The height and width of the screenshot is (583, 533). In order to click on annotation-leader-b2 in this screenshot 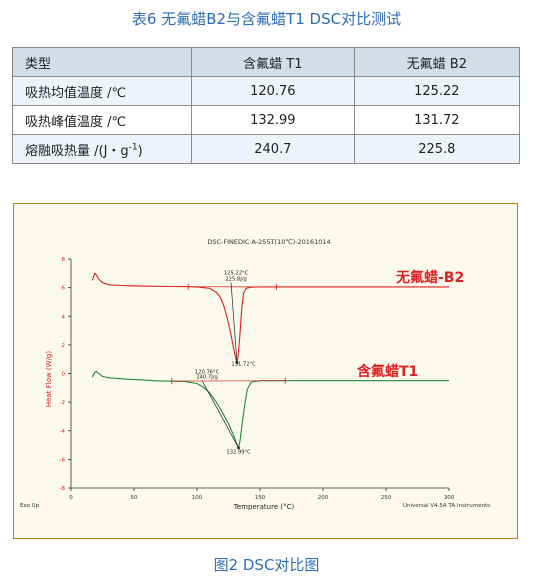, I will do `click(234, 322)`.